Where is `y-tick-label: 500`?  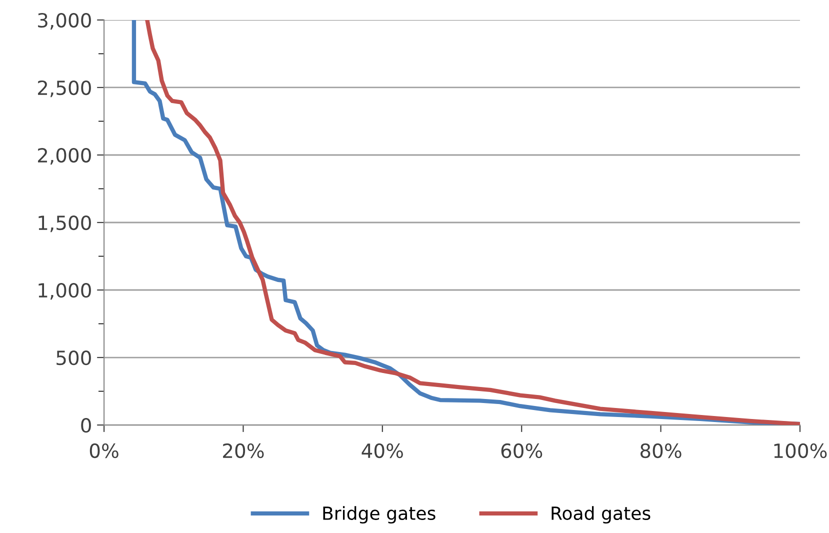
y-tick-label: 500 is located at coordinates (73, 358).